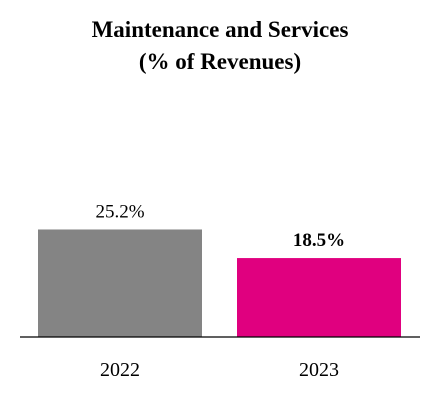  Describe the element at coordinates (319, 370) in the screenshot. I see `x-tick-label-2023: 2023` at that location.